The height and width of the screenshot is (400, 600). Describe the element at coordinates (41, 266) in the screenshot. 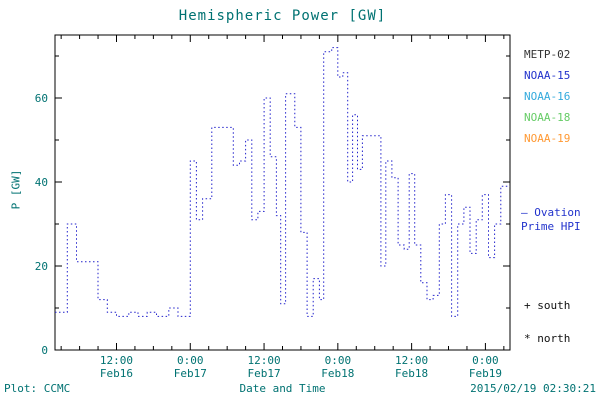

I see `y-tick-label: 20` at that location.